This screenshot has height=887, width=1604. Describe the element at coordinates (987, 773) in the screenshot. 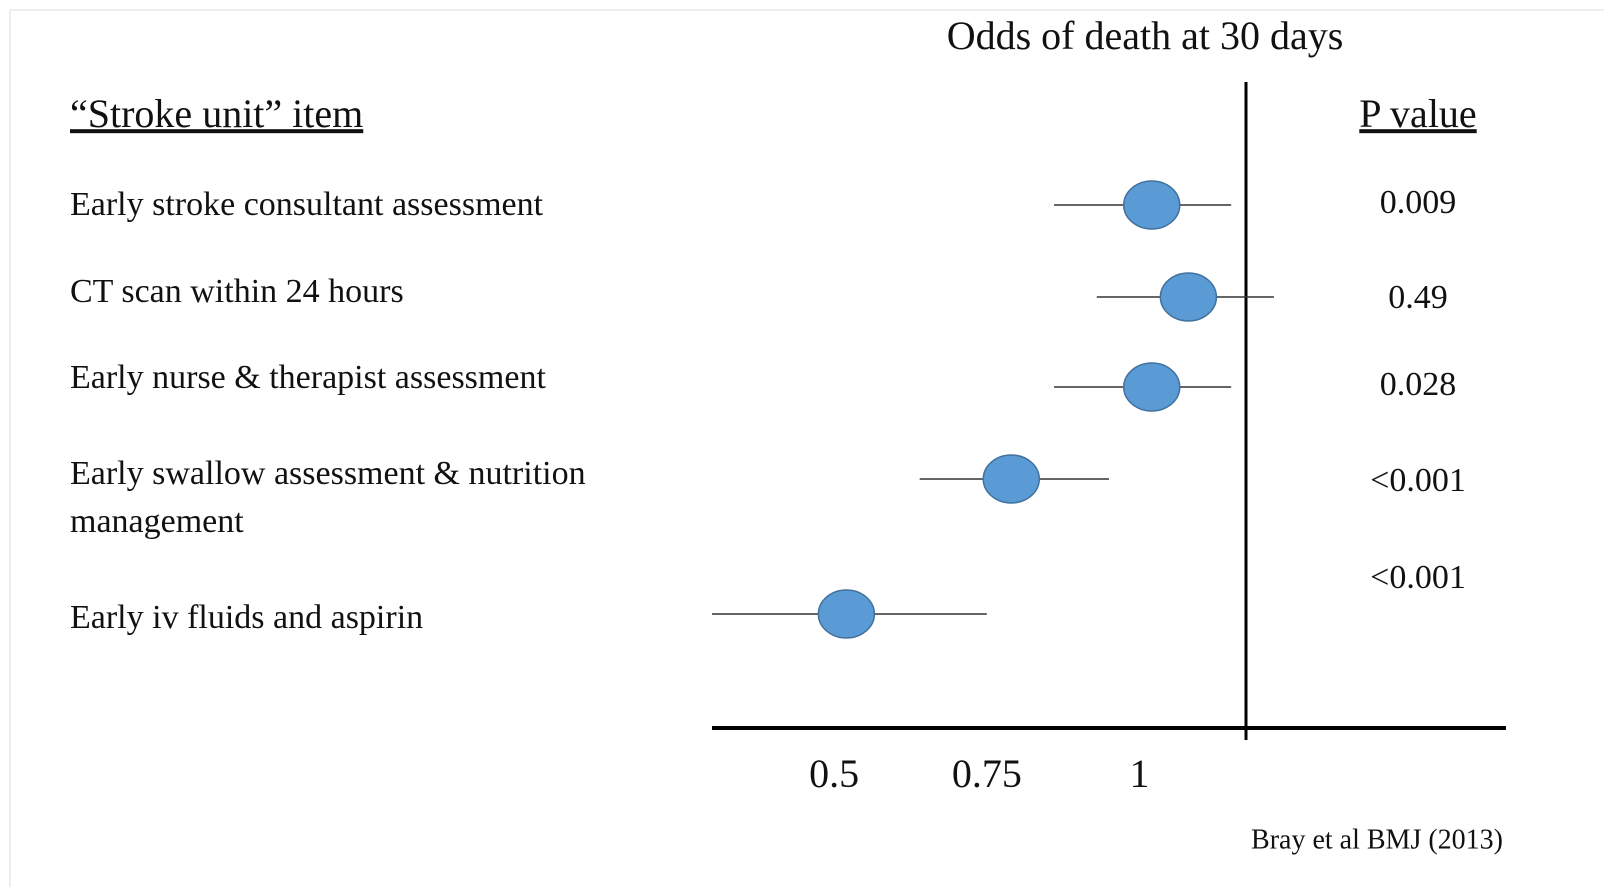

I see `x-tick-label: 0.75` at that location.